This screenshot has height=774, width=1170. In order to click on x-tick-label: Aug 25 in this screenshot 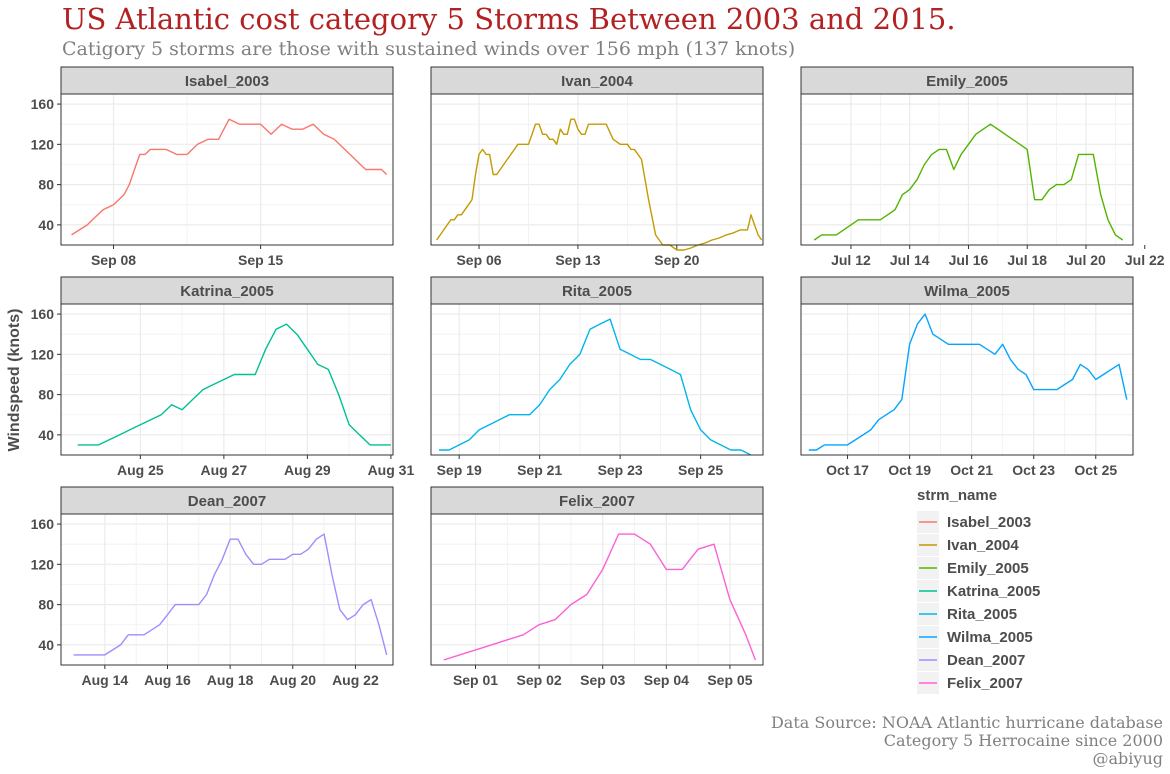, I will do `click(140, 470)`.